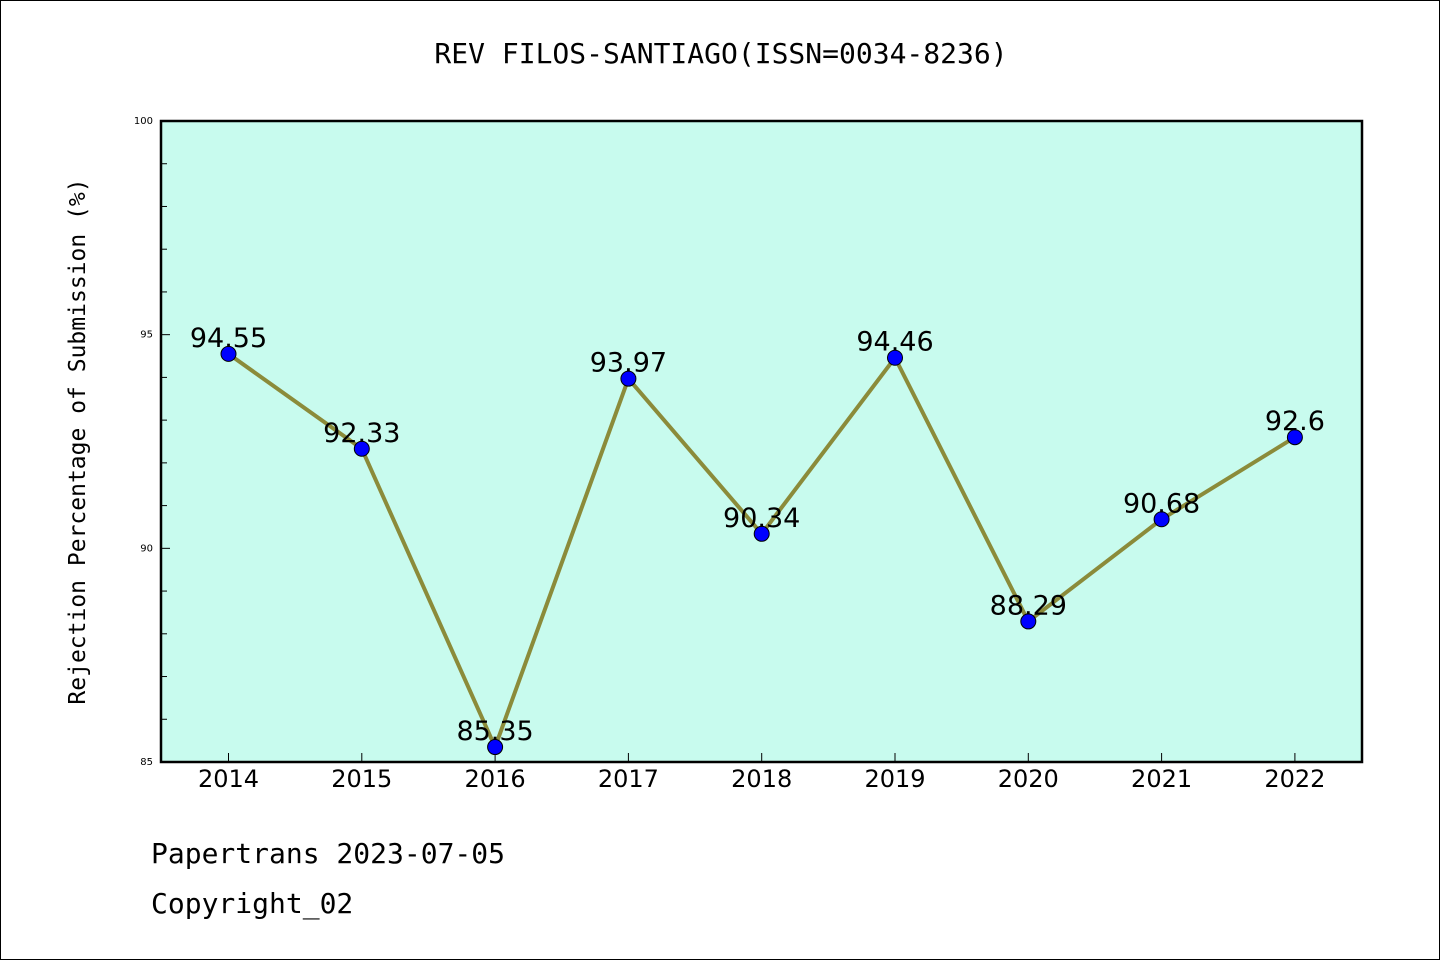 Image resolution: width=1440 pixels, height=961 pixels. What do you see at coordinates (78, 441) in the screenshot?
I see `y-axis-label: Rejection Percentage of Submission (%)` at bounding box center [78, 441].